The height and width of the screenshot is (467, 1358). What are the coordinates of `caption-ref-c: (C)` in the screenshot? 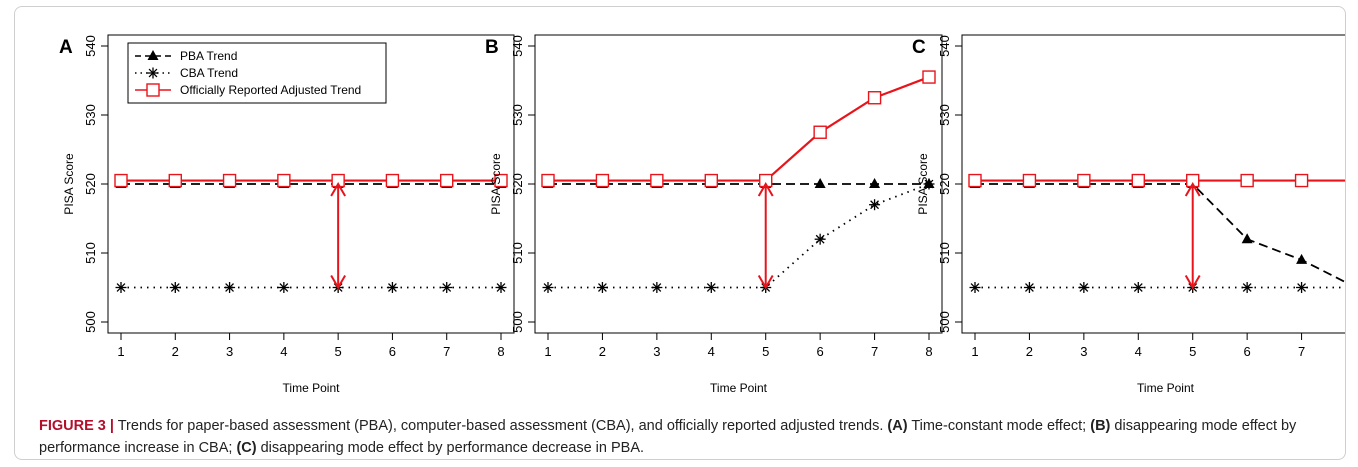 It's located at (246, 448).